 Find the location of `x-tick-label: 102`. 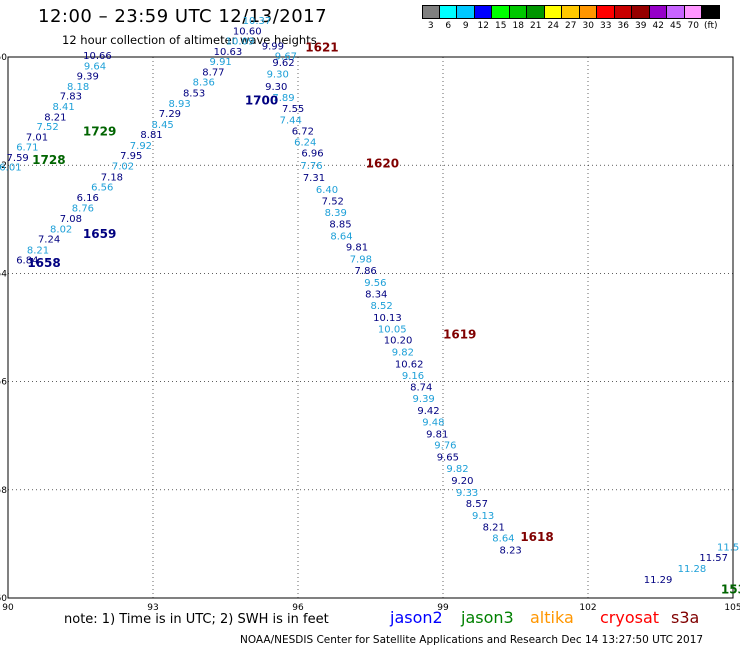

x-tick-label: 102 is located at coordinates (587, 608).